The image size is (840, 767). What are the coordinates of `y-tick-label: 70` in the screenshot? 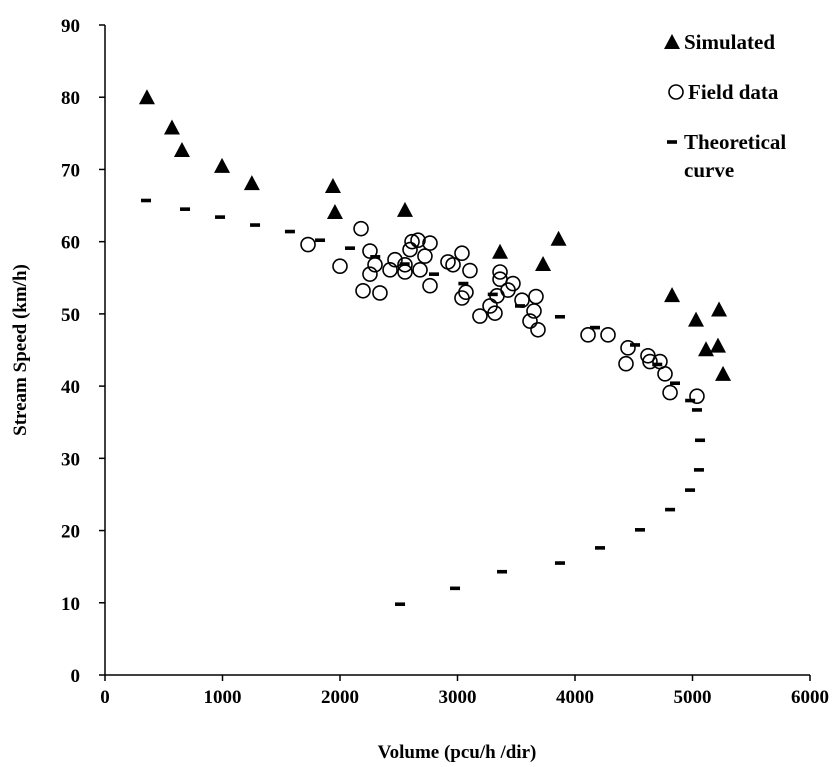 It's located at (70, 170).